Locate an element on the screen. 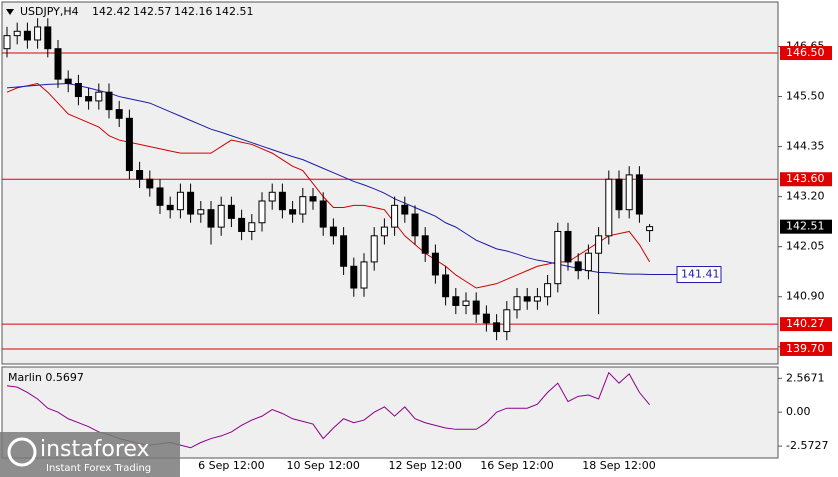 The height and width of the screenshot is (477, 838). level-label: 140.27 is located at coordinates (805, 323).